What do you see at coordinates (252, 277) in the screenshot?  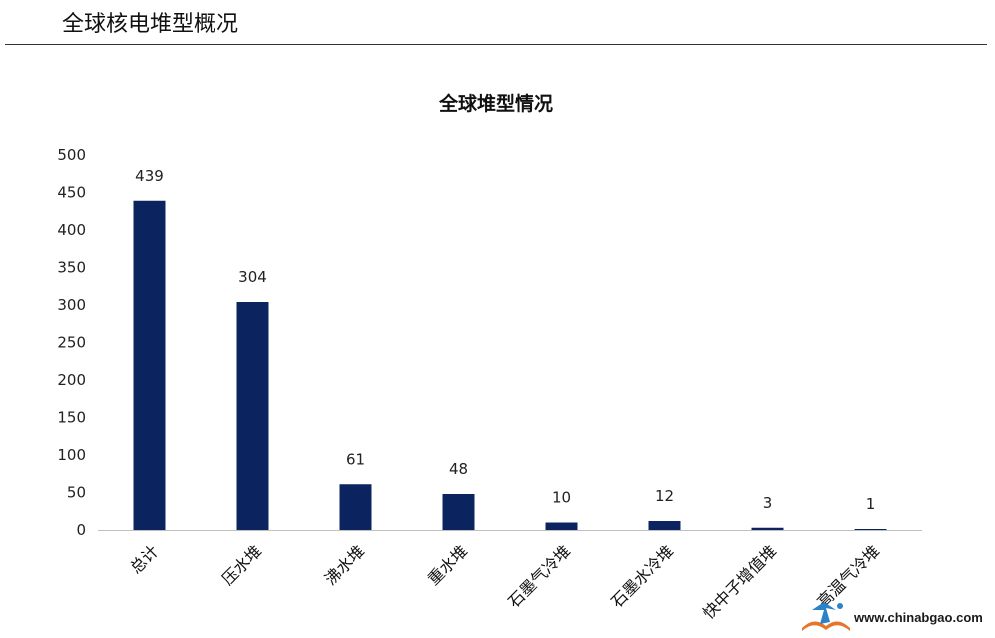 I see `data-label: 304` at bounding box center [252, 277].